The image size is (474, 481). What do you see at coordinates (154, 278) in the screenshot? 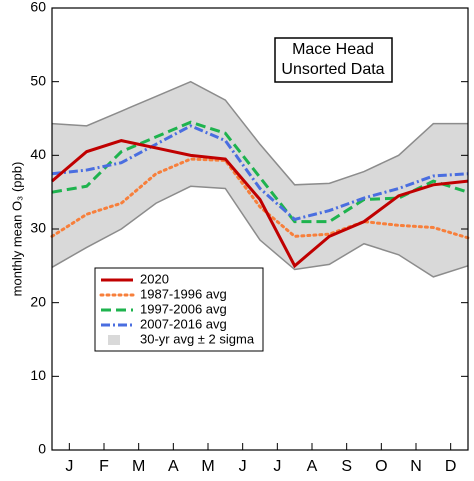
I see `legend-label: 2020` at bounding box center [154, 278].